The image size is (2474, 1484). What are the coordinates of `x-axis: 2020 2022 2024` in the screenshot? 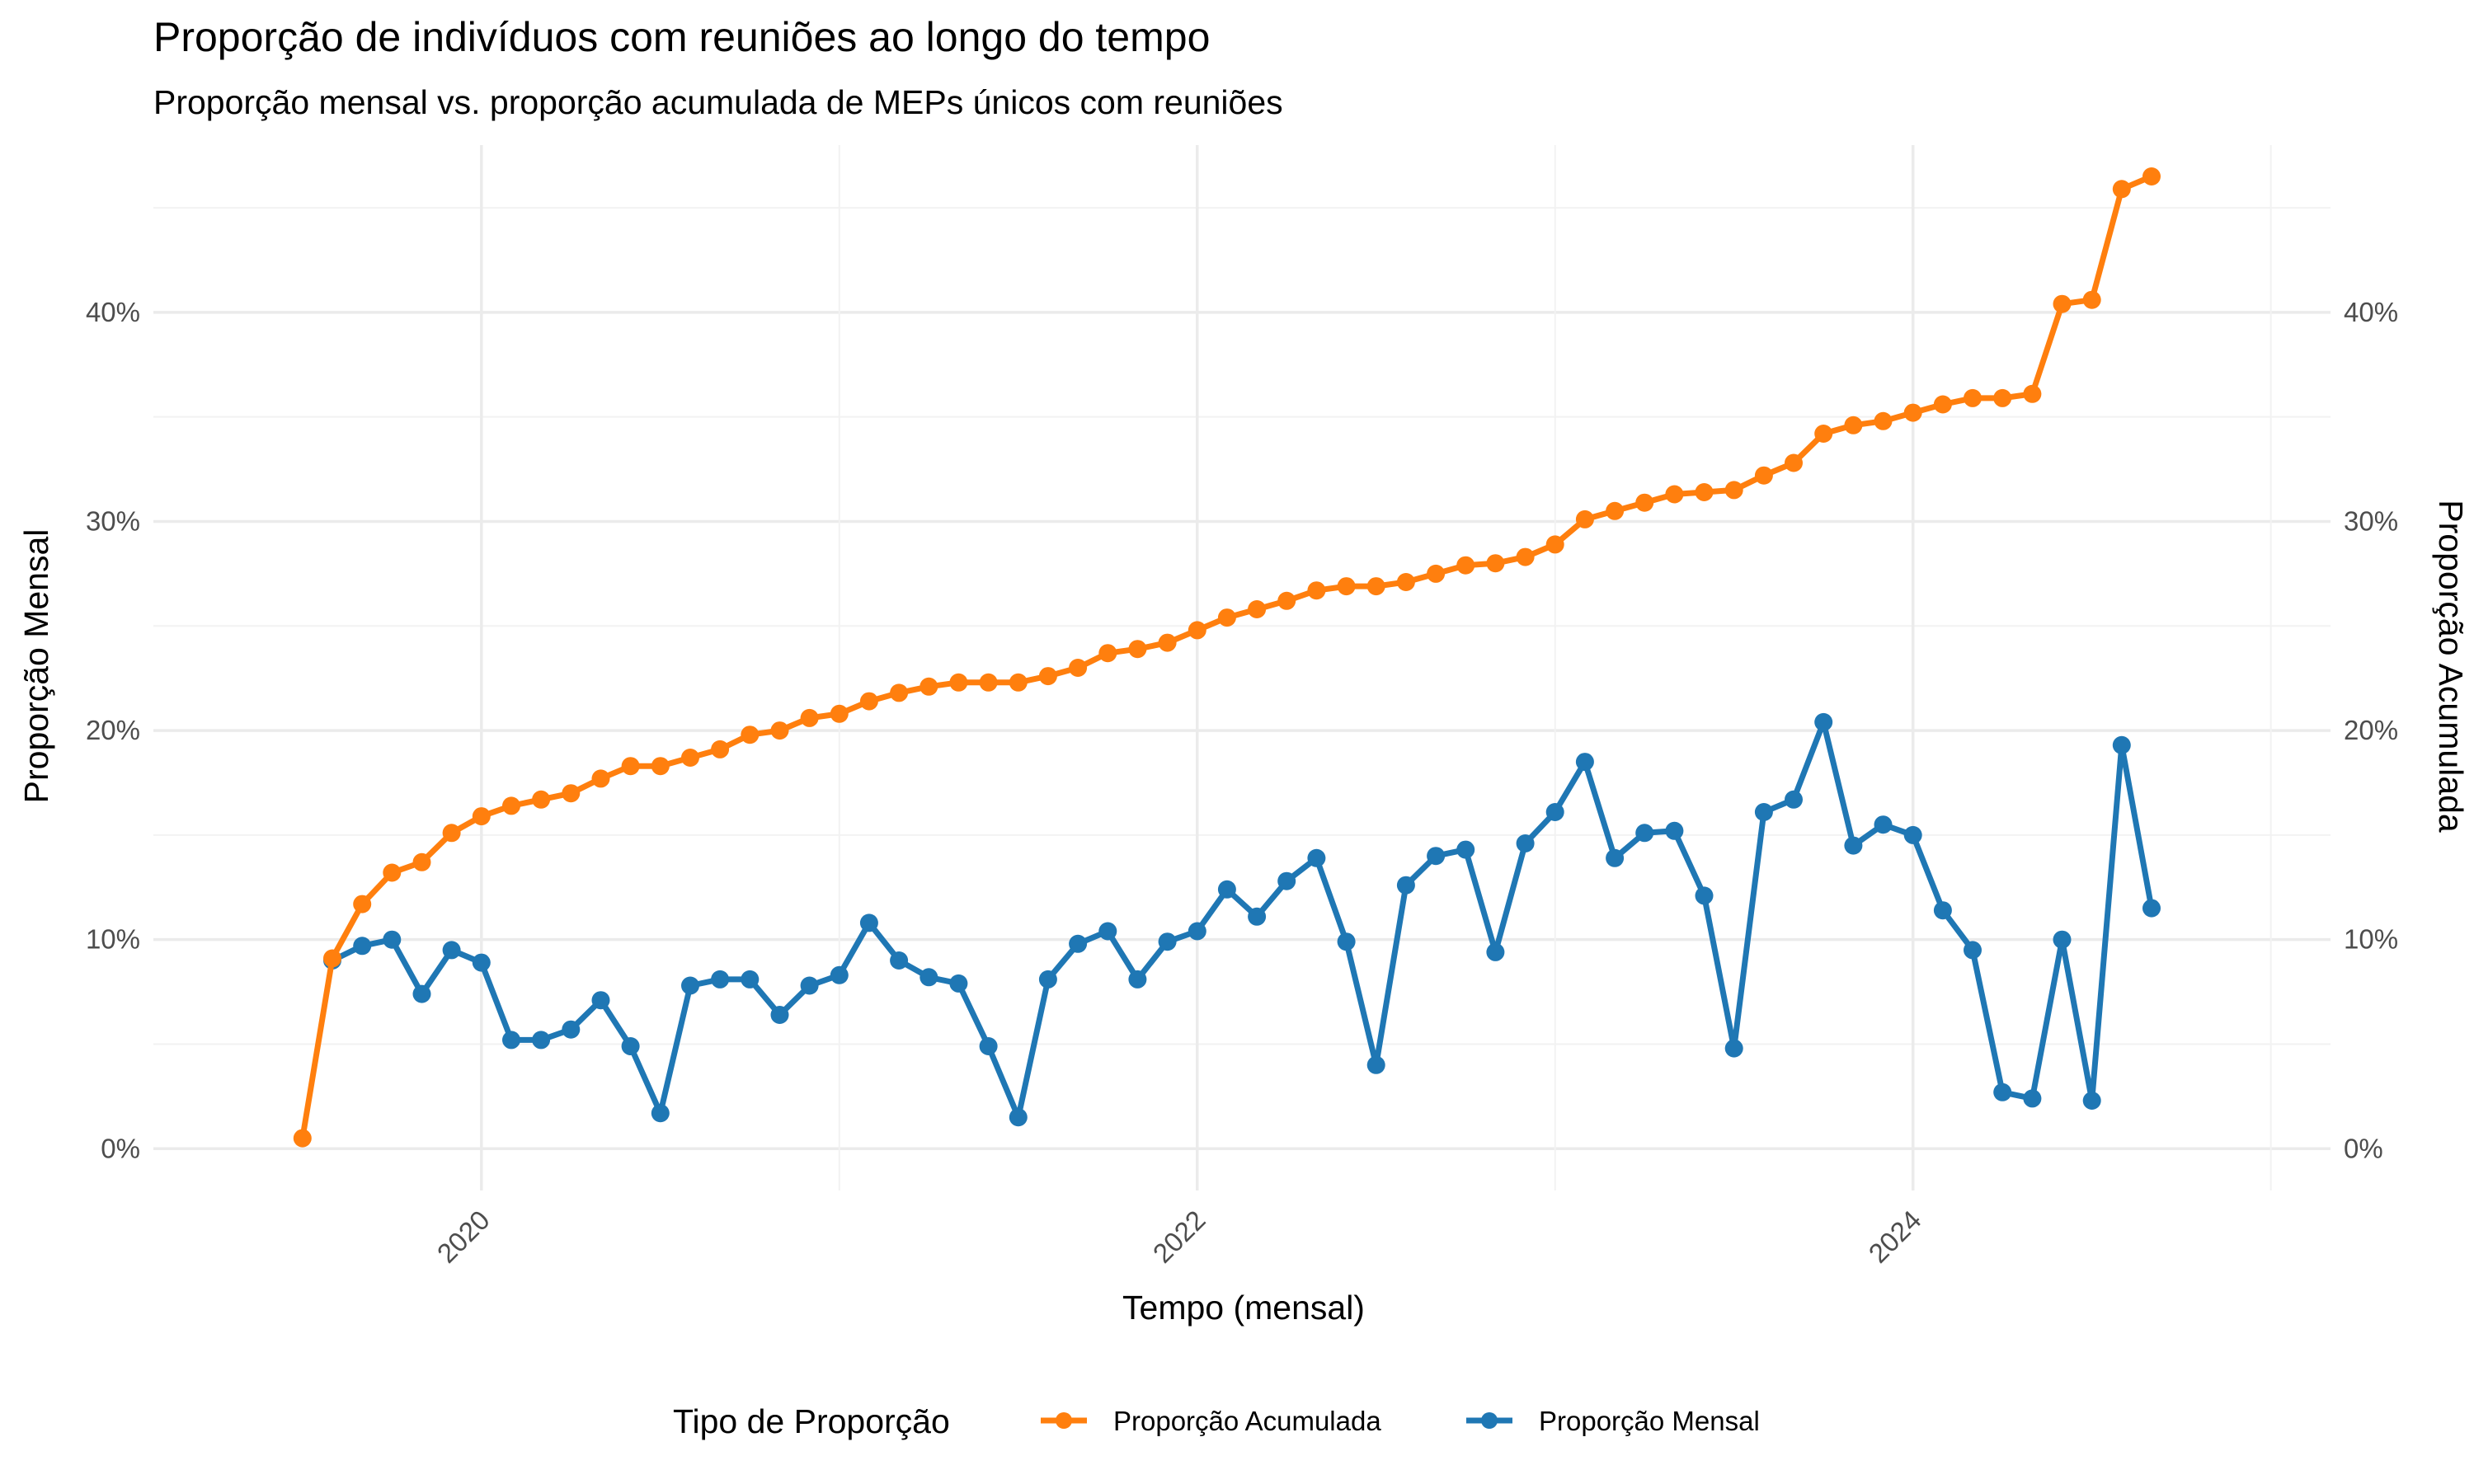 It's located at (1179, 1237).